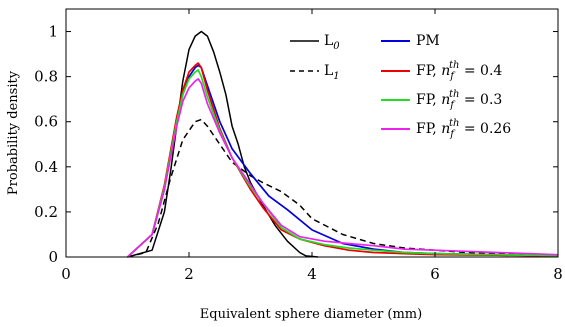 The height and width of the screenshot is (327, 565). I want to click on x-tick-label: 4, so click(312, 274).